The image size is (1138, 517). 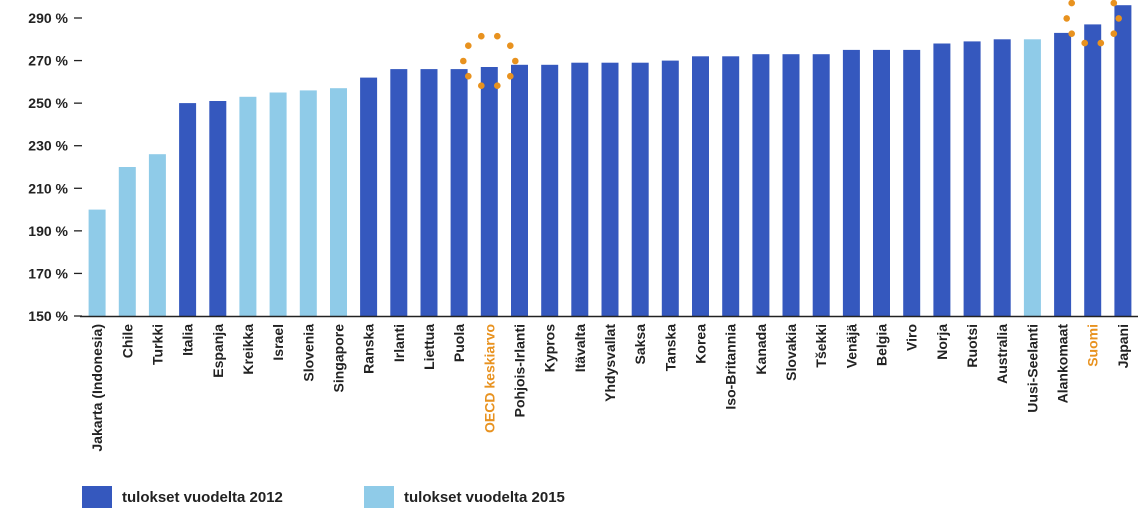 I want to click on x-tick-label: Turkki, so click(x=157, y=344).